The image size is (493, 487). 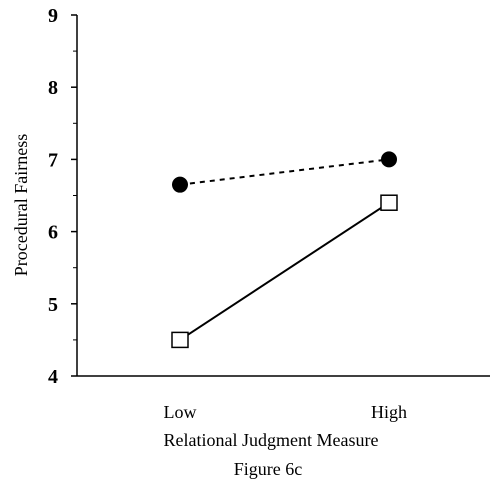 I want to click on figure-caption: Figure 6c, so click(x=268, y=469).